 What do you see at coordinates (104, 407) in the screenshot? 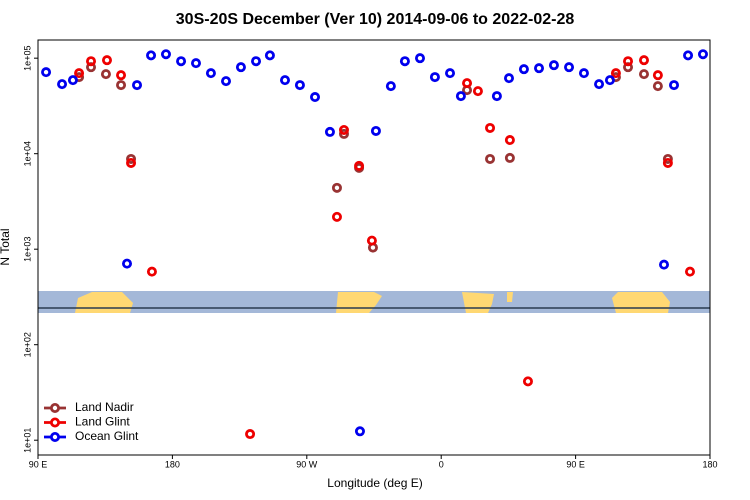
I see `legend-label: Land Nadir` at bounding box center [104, 407].